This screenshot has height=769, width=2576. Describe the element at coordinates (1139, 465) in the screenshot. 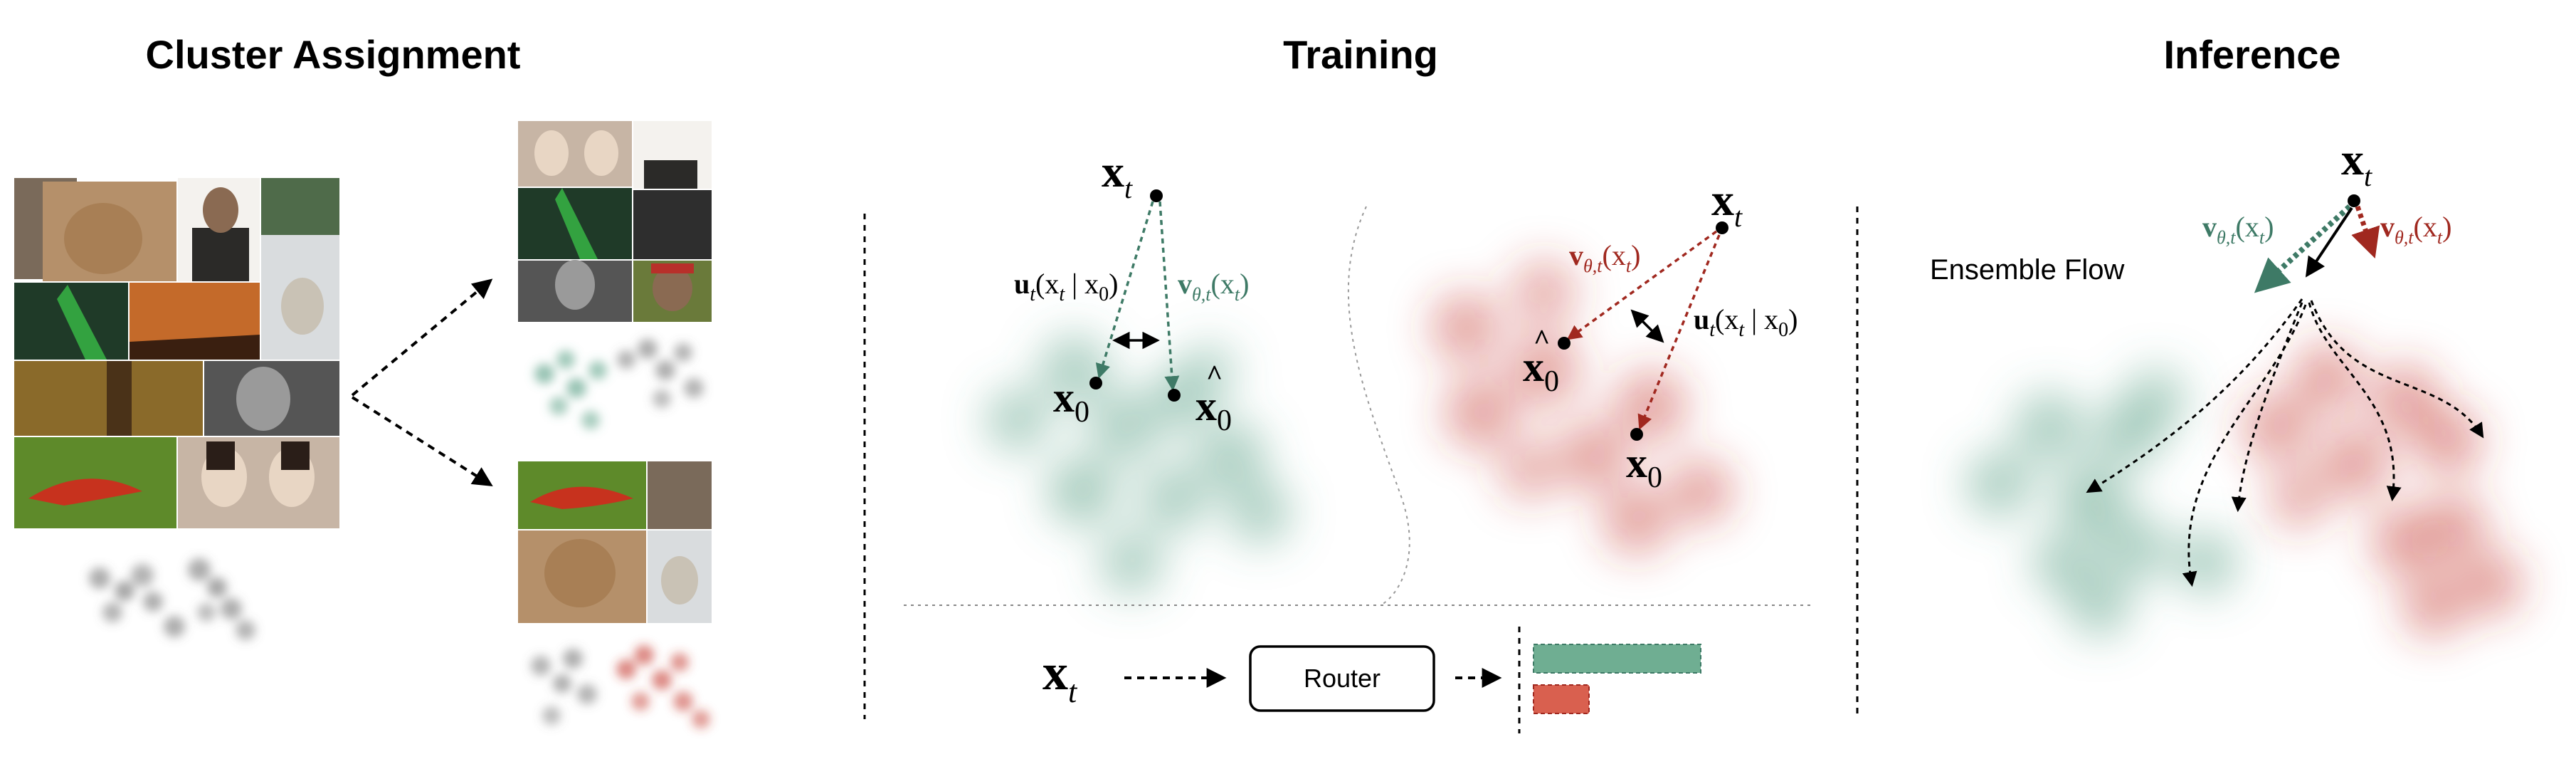

I see `green-cluster-cloud` at that location.